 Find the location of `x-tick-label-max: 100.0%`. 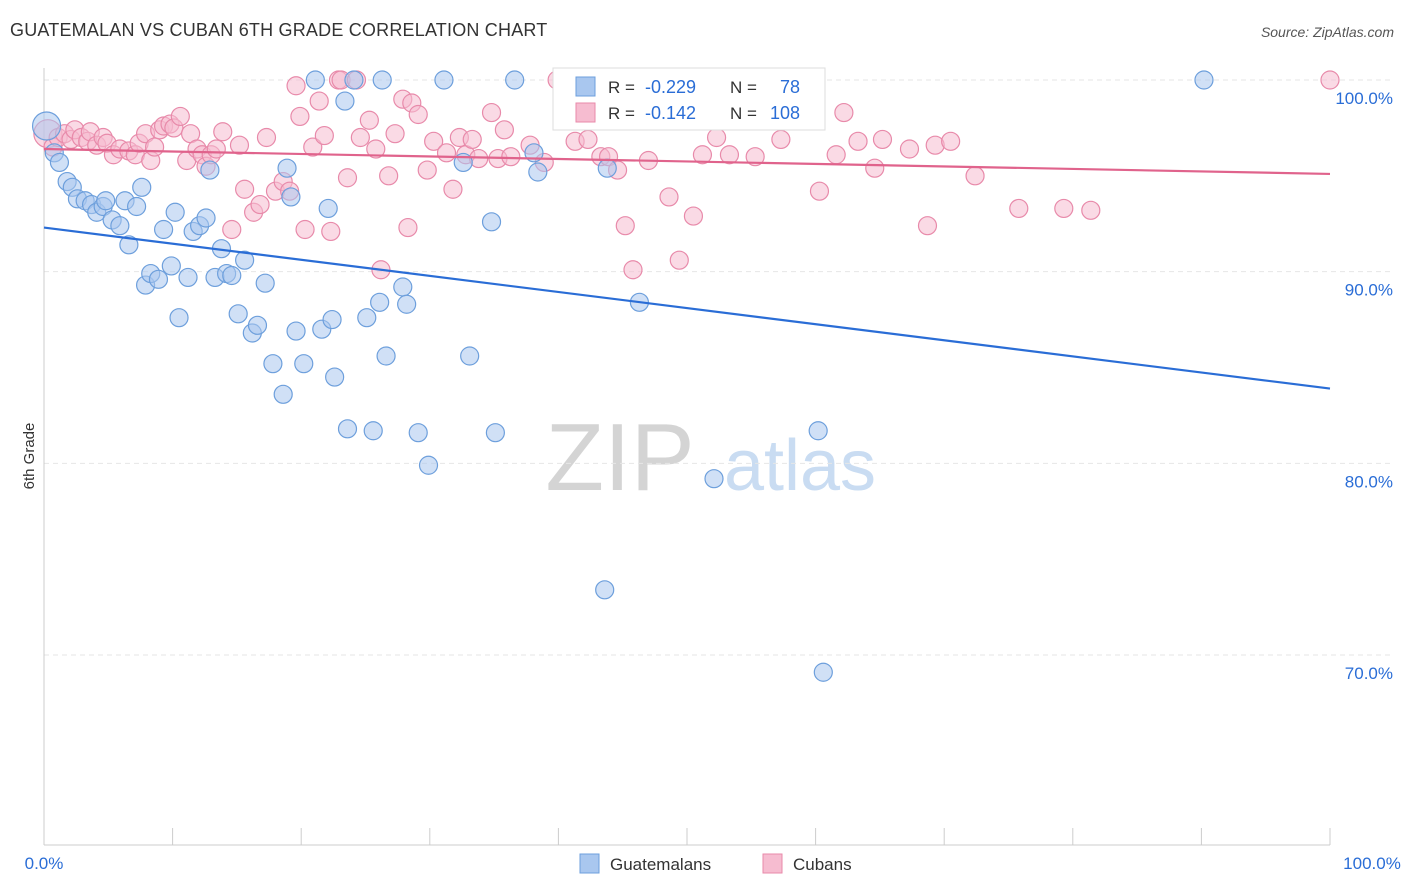

x-tick-label-max: 100.0% is located at coordinates (1372, 863).